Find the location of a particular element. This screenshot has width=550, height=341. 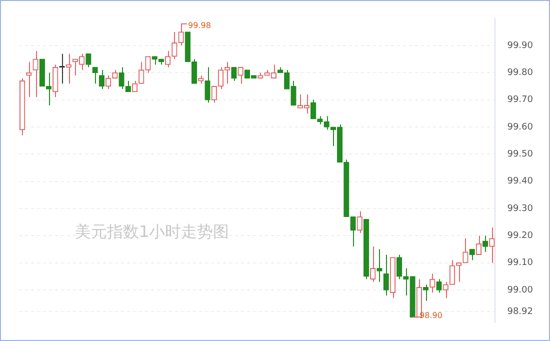

y-tick-label: 99.00 is located at coordinates (520, 290).